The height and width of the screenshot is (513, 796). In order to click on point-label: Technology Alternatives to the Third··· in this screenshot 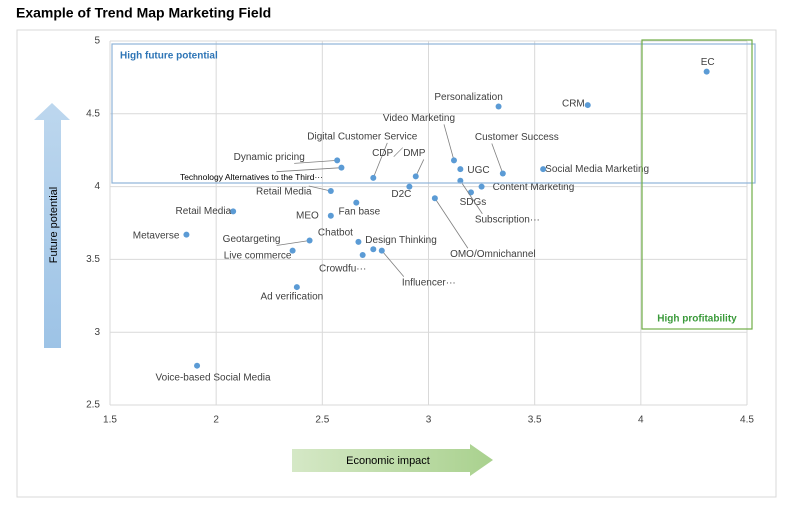, I will do `click(251, 177)`.